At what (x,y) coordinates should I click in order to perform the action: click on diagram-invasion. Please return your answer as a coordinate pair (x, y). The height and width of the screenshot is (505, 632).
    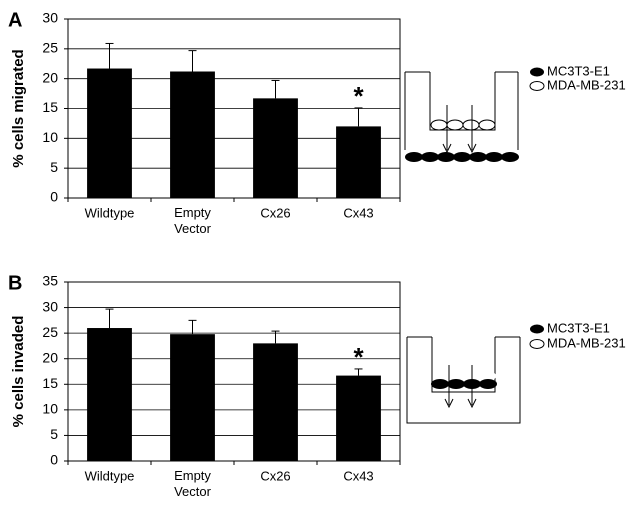
    Looking at the image, I should click on (475, 374).